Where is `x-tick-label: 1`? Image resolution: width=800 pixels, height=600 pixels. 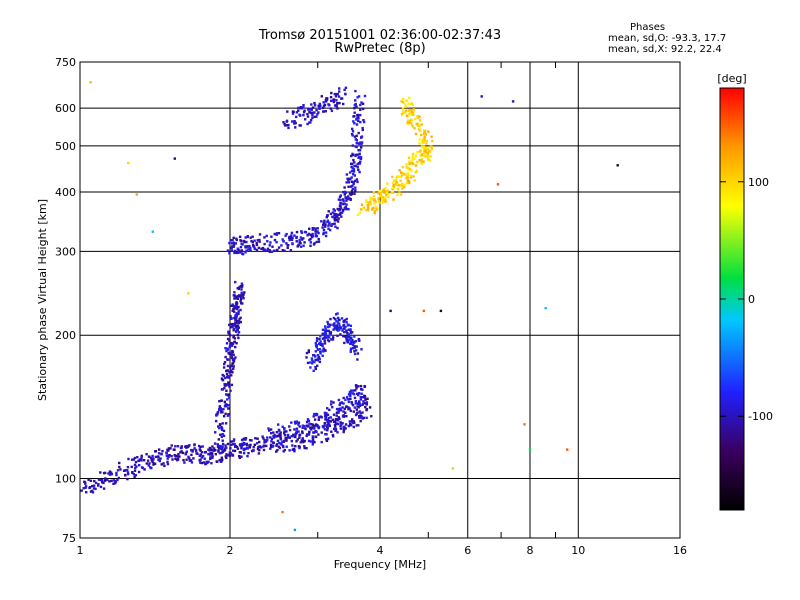 x-tick-label: 1 is located at coordinates (80, 550).